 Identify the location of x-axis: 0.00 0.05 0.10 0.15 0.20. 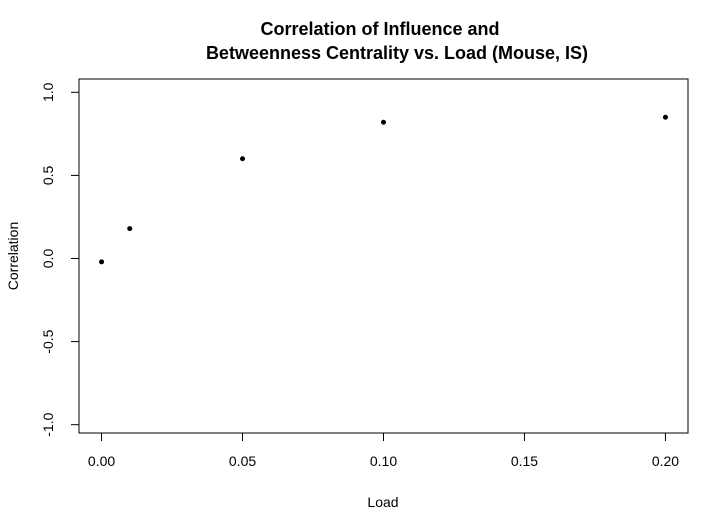
(383, 450).